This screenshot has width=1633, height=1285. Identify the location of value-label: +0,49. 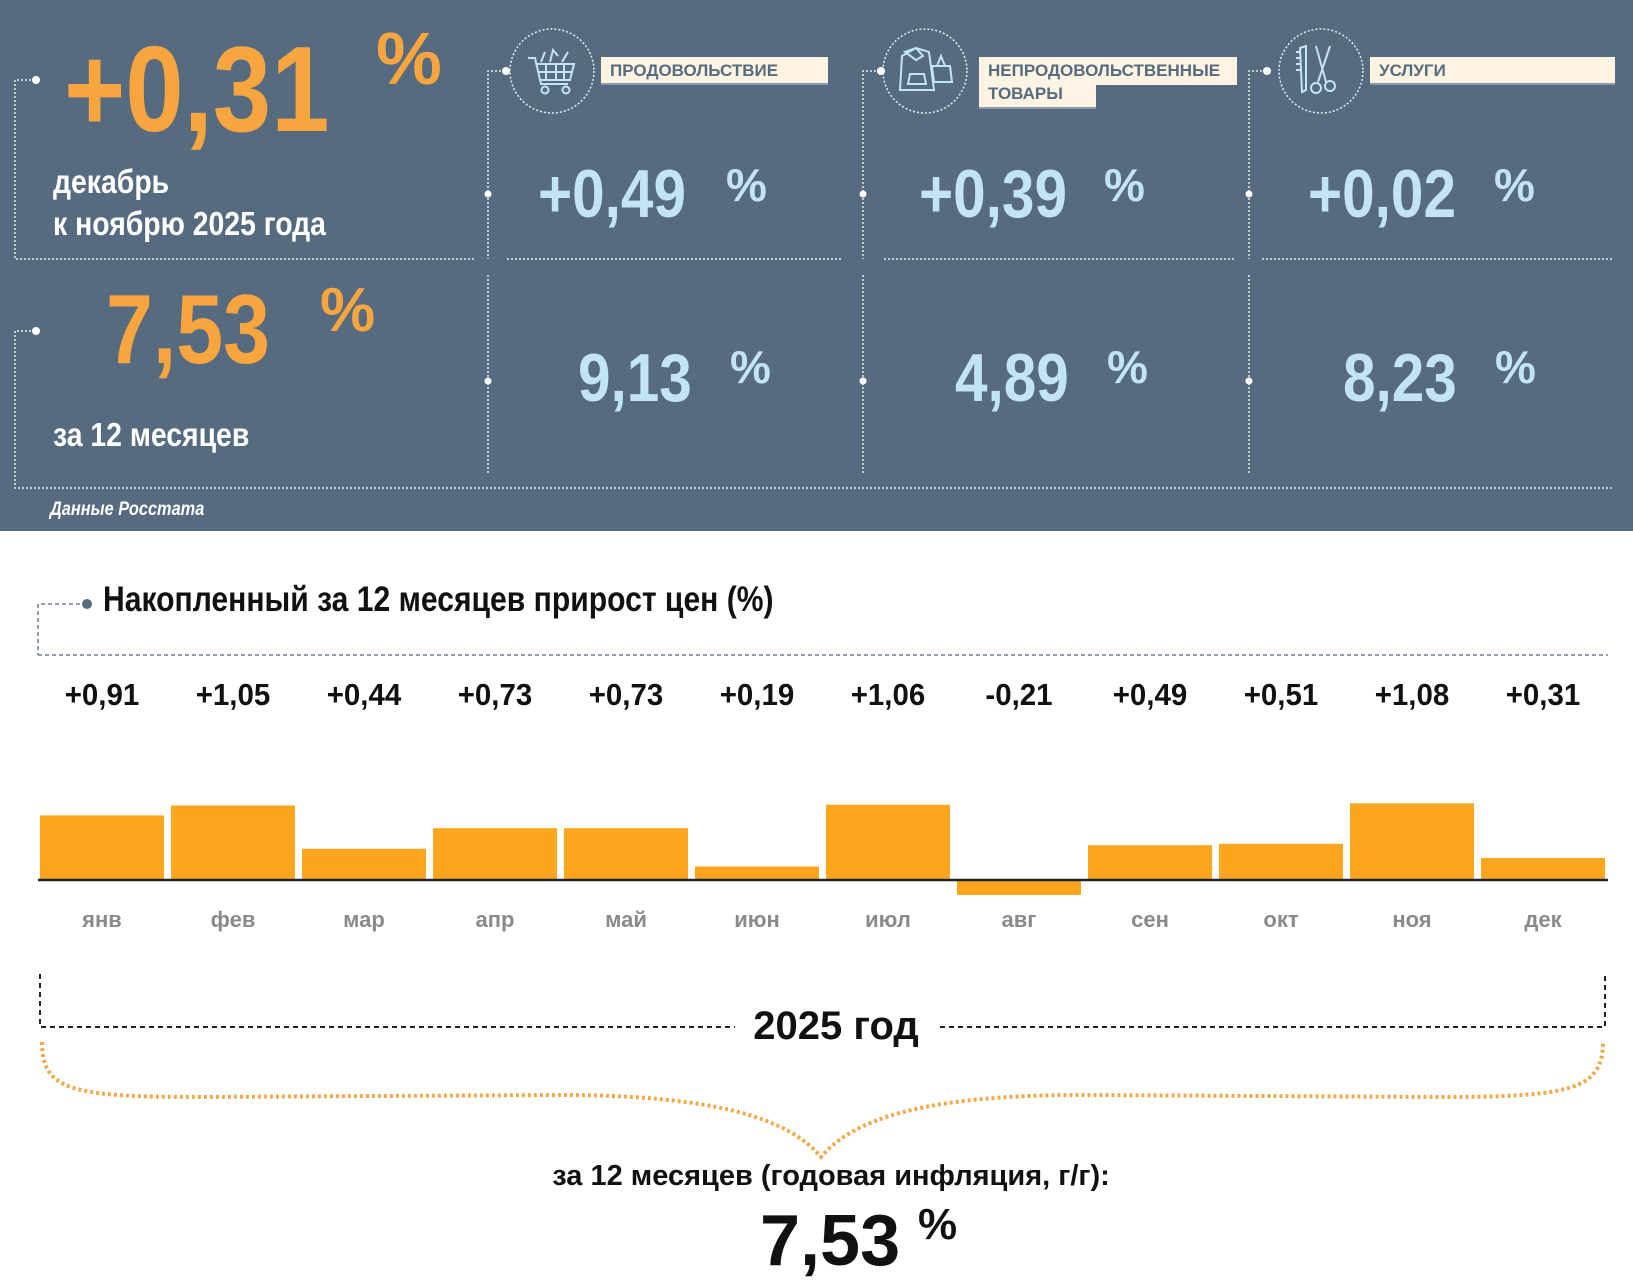
(1150, 694).